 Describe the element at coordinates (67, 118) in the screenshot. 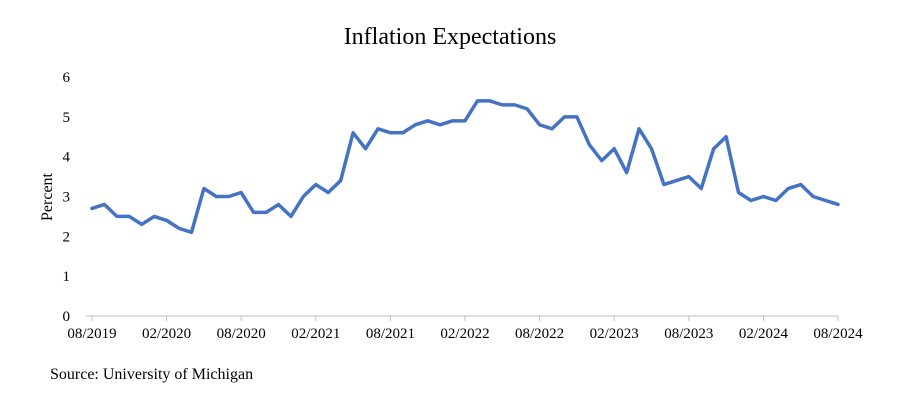

I see `y-tick-label: 5` at that location.